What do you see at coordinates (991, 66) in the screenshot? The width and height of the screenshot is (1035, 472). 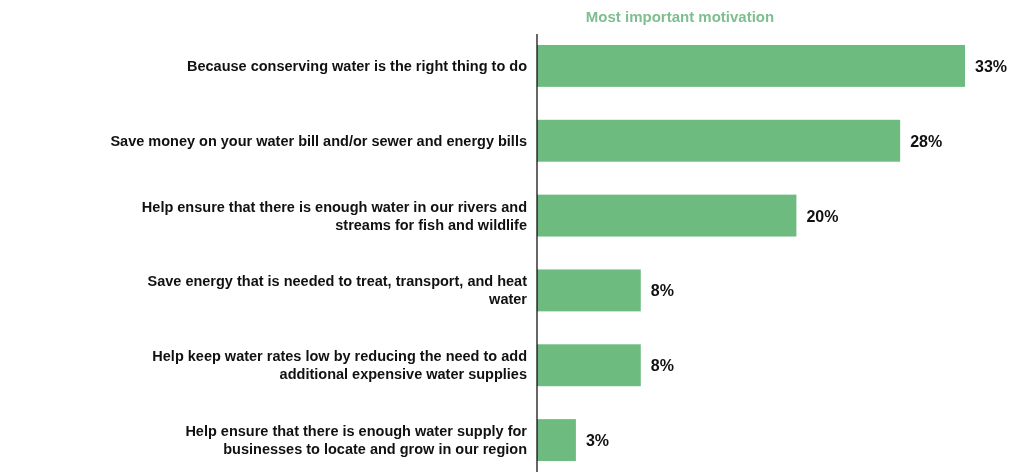 I see `data-label: 33%` at bounding box center [991, 66].